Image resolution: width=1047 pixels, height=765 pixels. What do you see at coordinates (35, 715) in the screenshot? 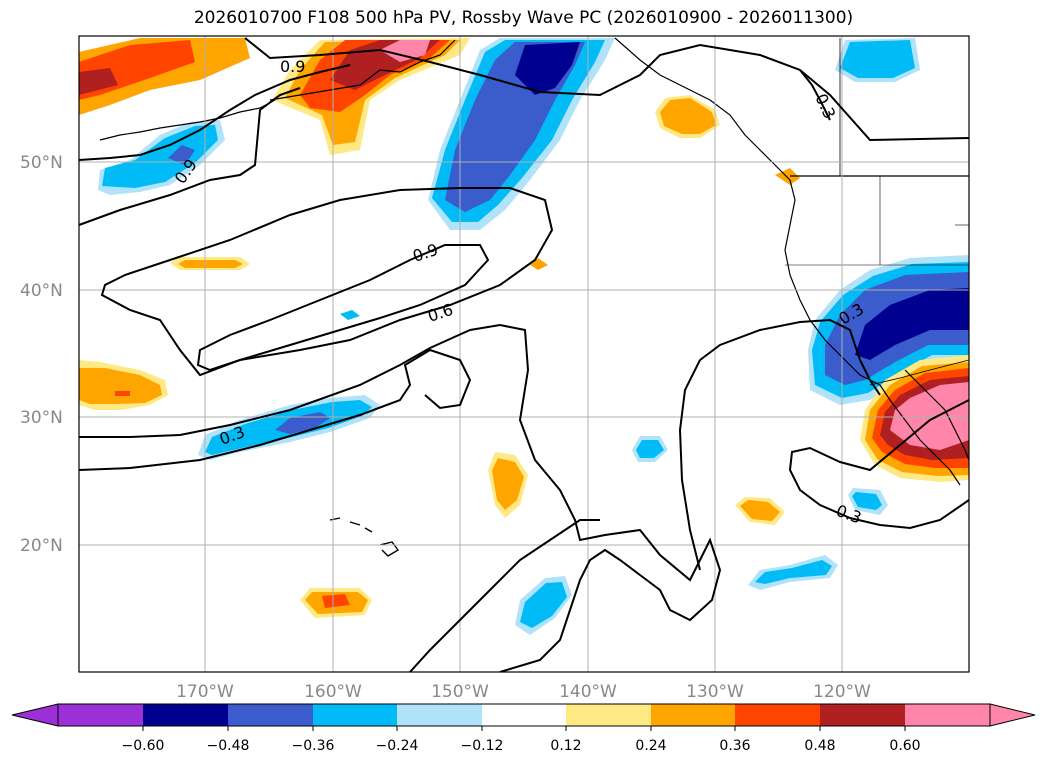
I see `colorbar-extend-min` at bounding box center [35, 715].